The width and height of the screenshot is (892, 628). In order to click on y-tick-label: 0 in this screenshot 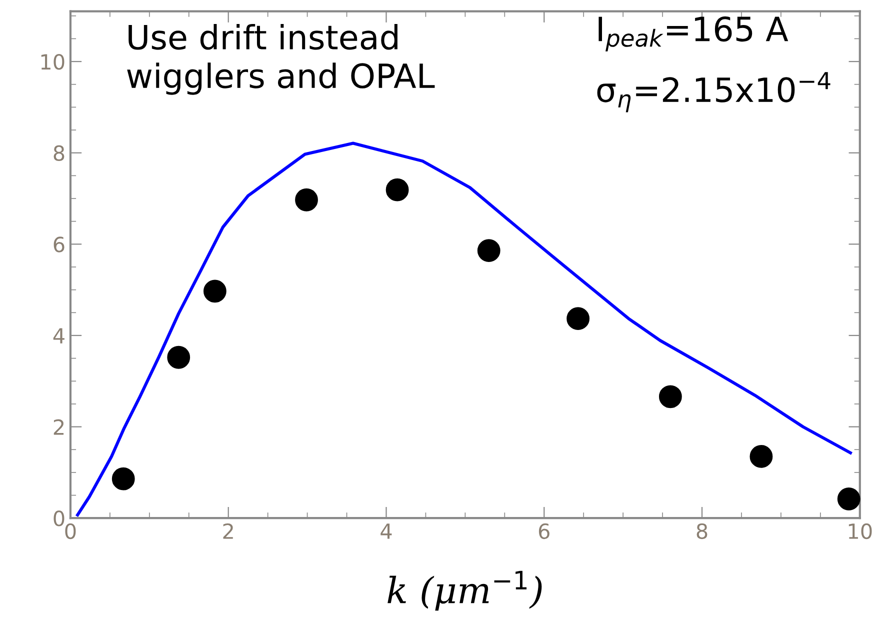, I will do `click(59, 518)`.